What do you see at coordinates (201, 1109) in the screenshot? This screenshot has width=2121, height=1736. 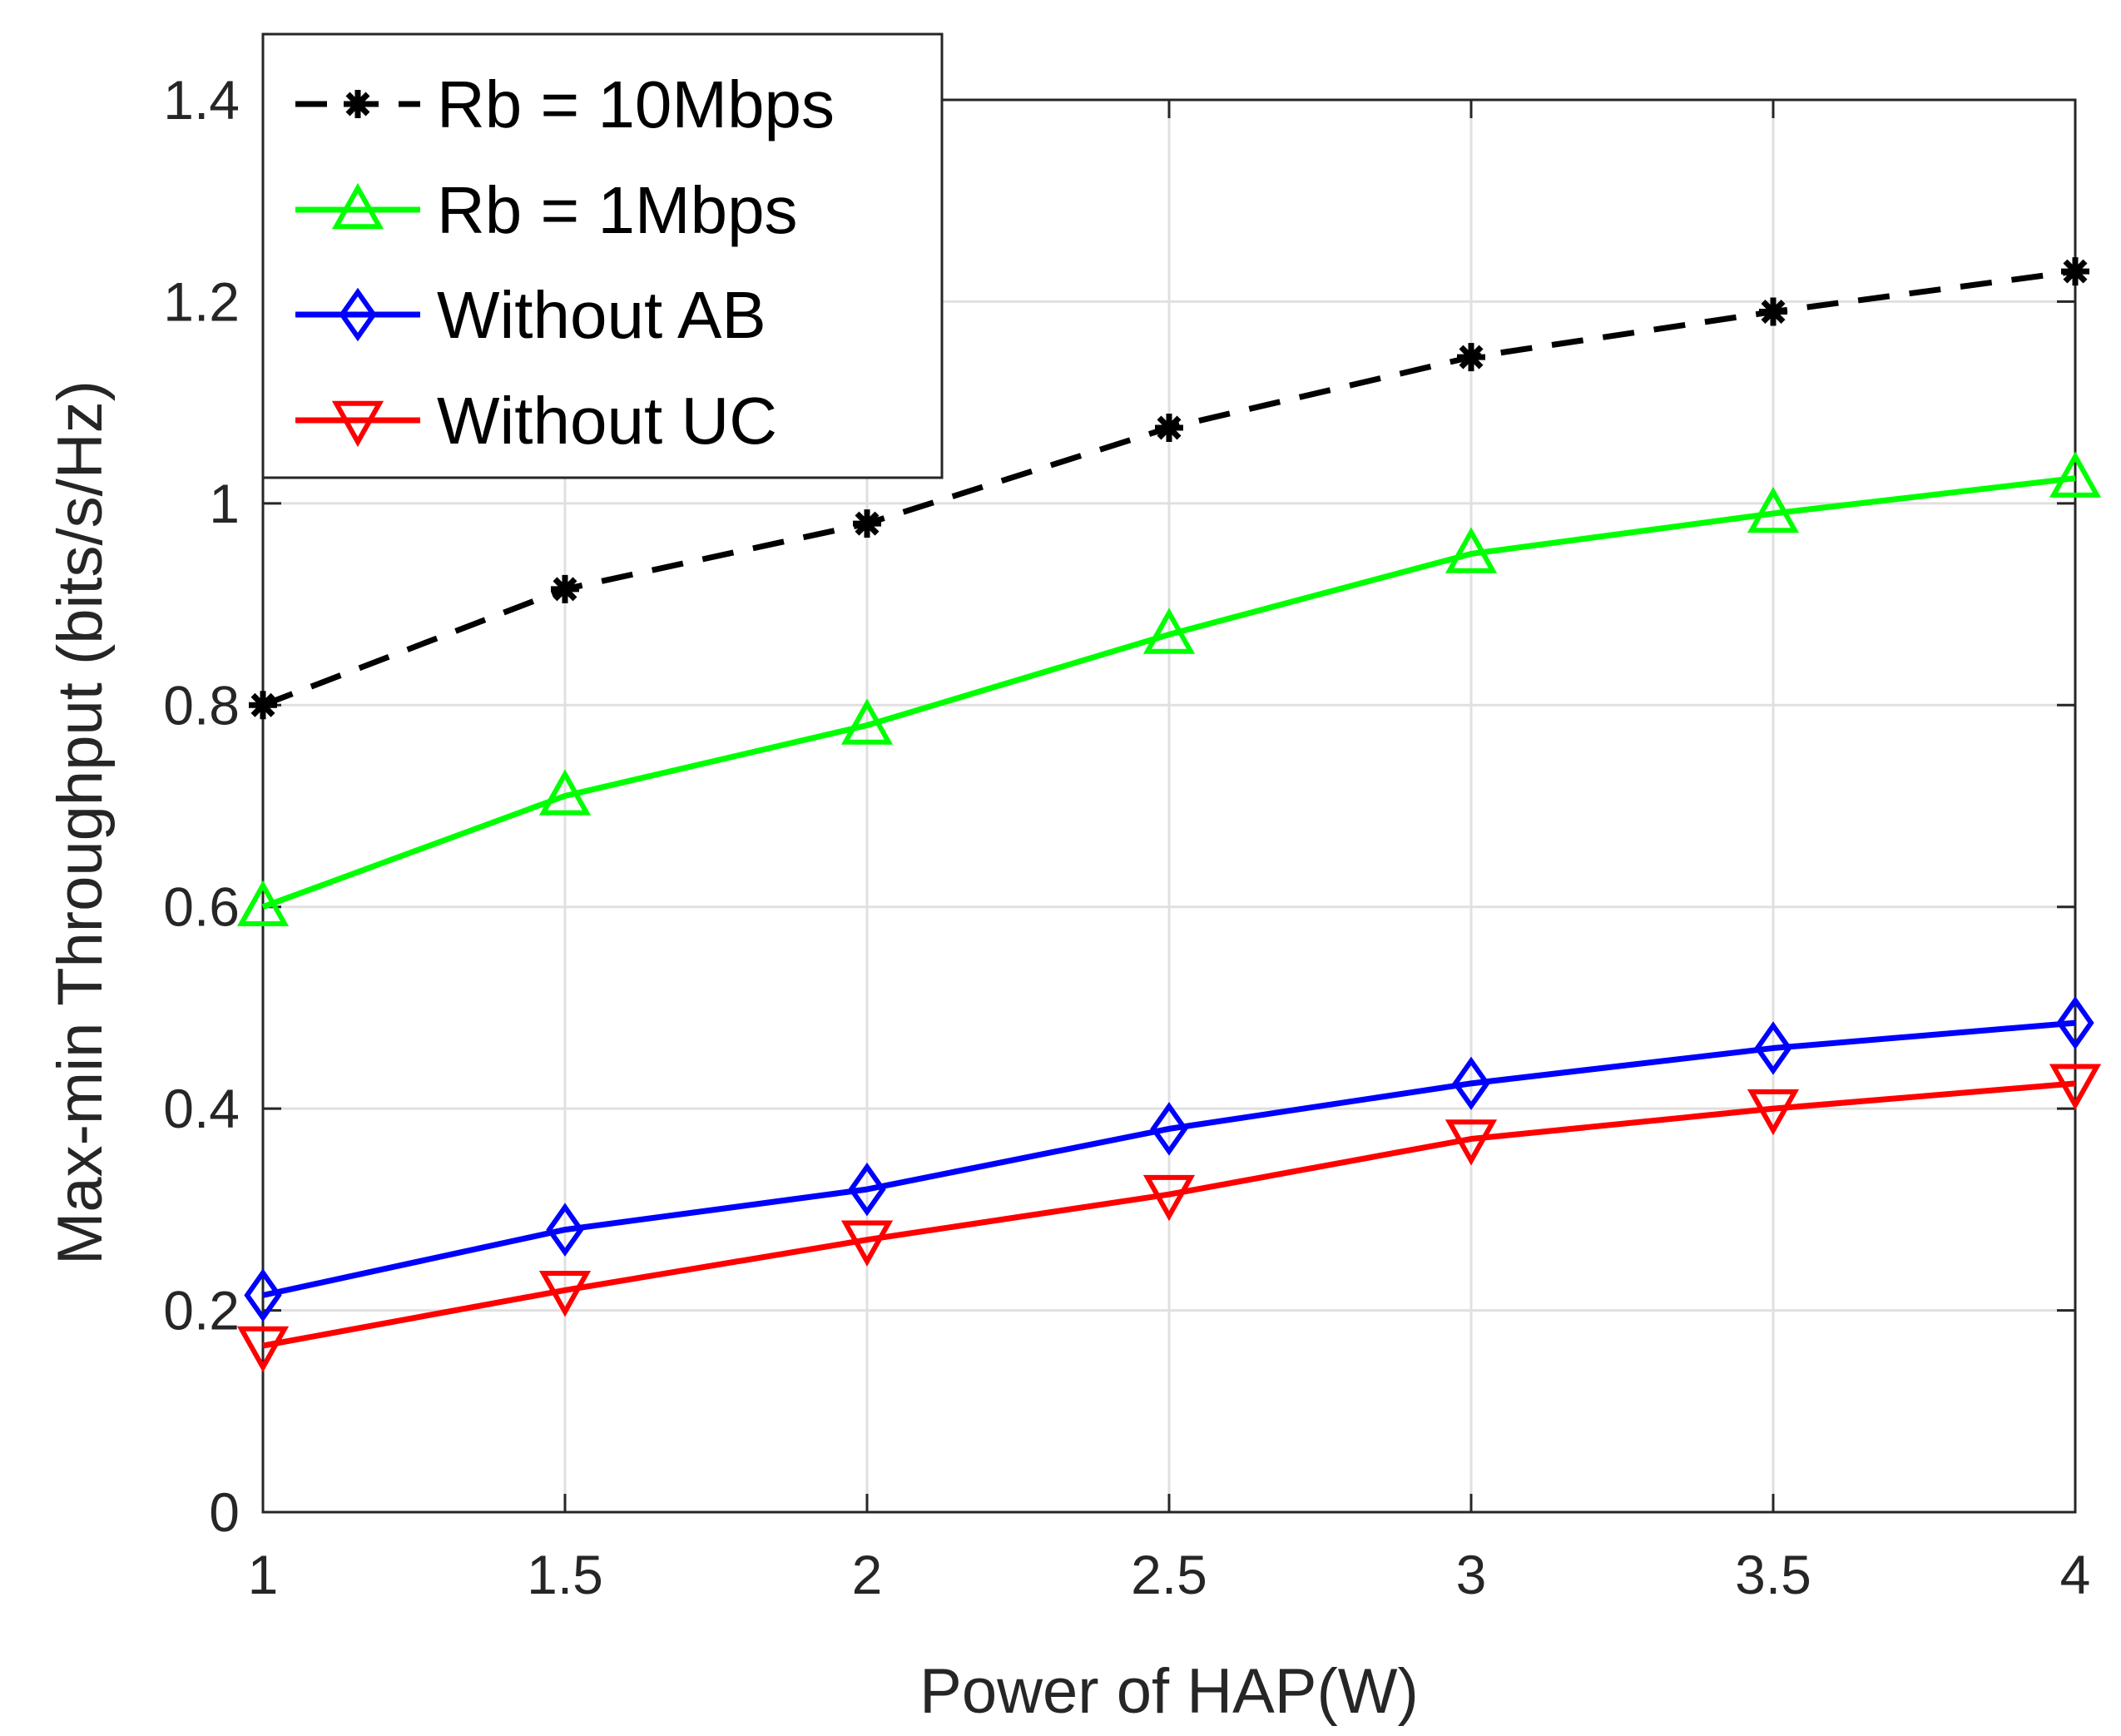 I see `y-tick-label: 0.4` at bounding box center [201, 1109].